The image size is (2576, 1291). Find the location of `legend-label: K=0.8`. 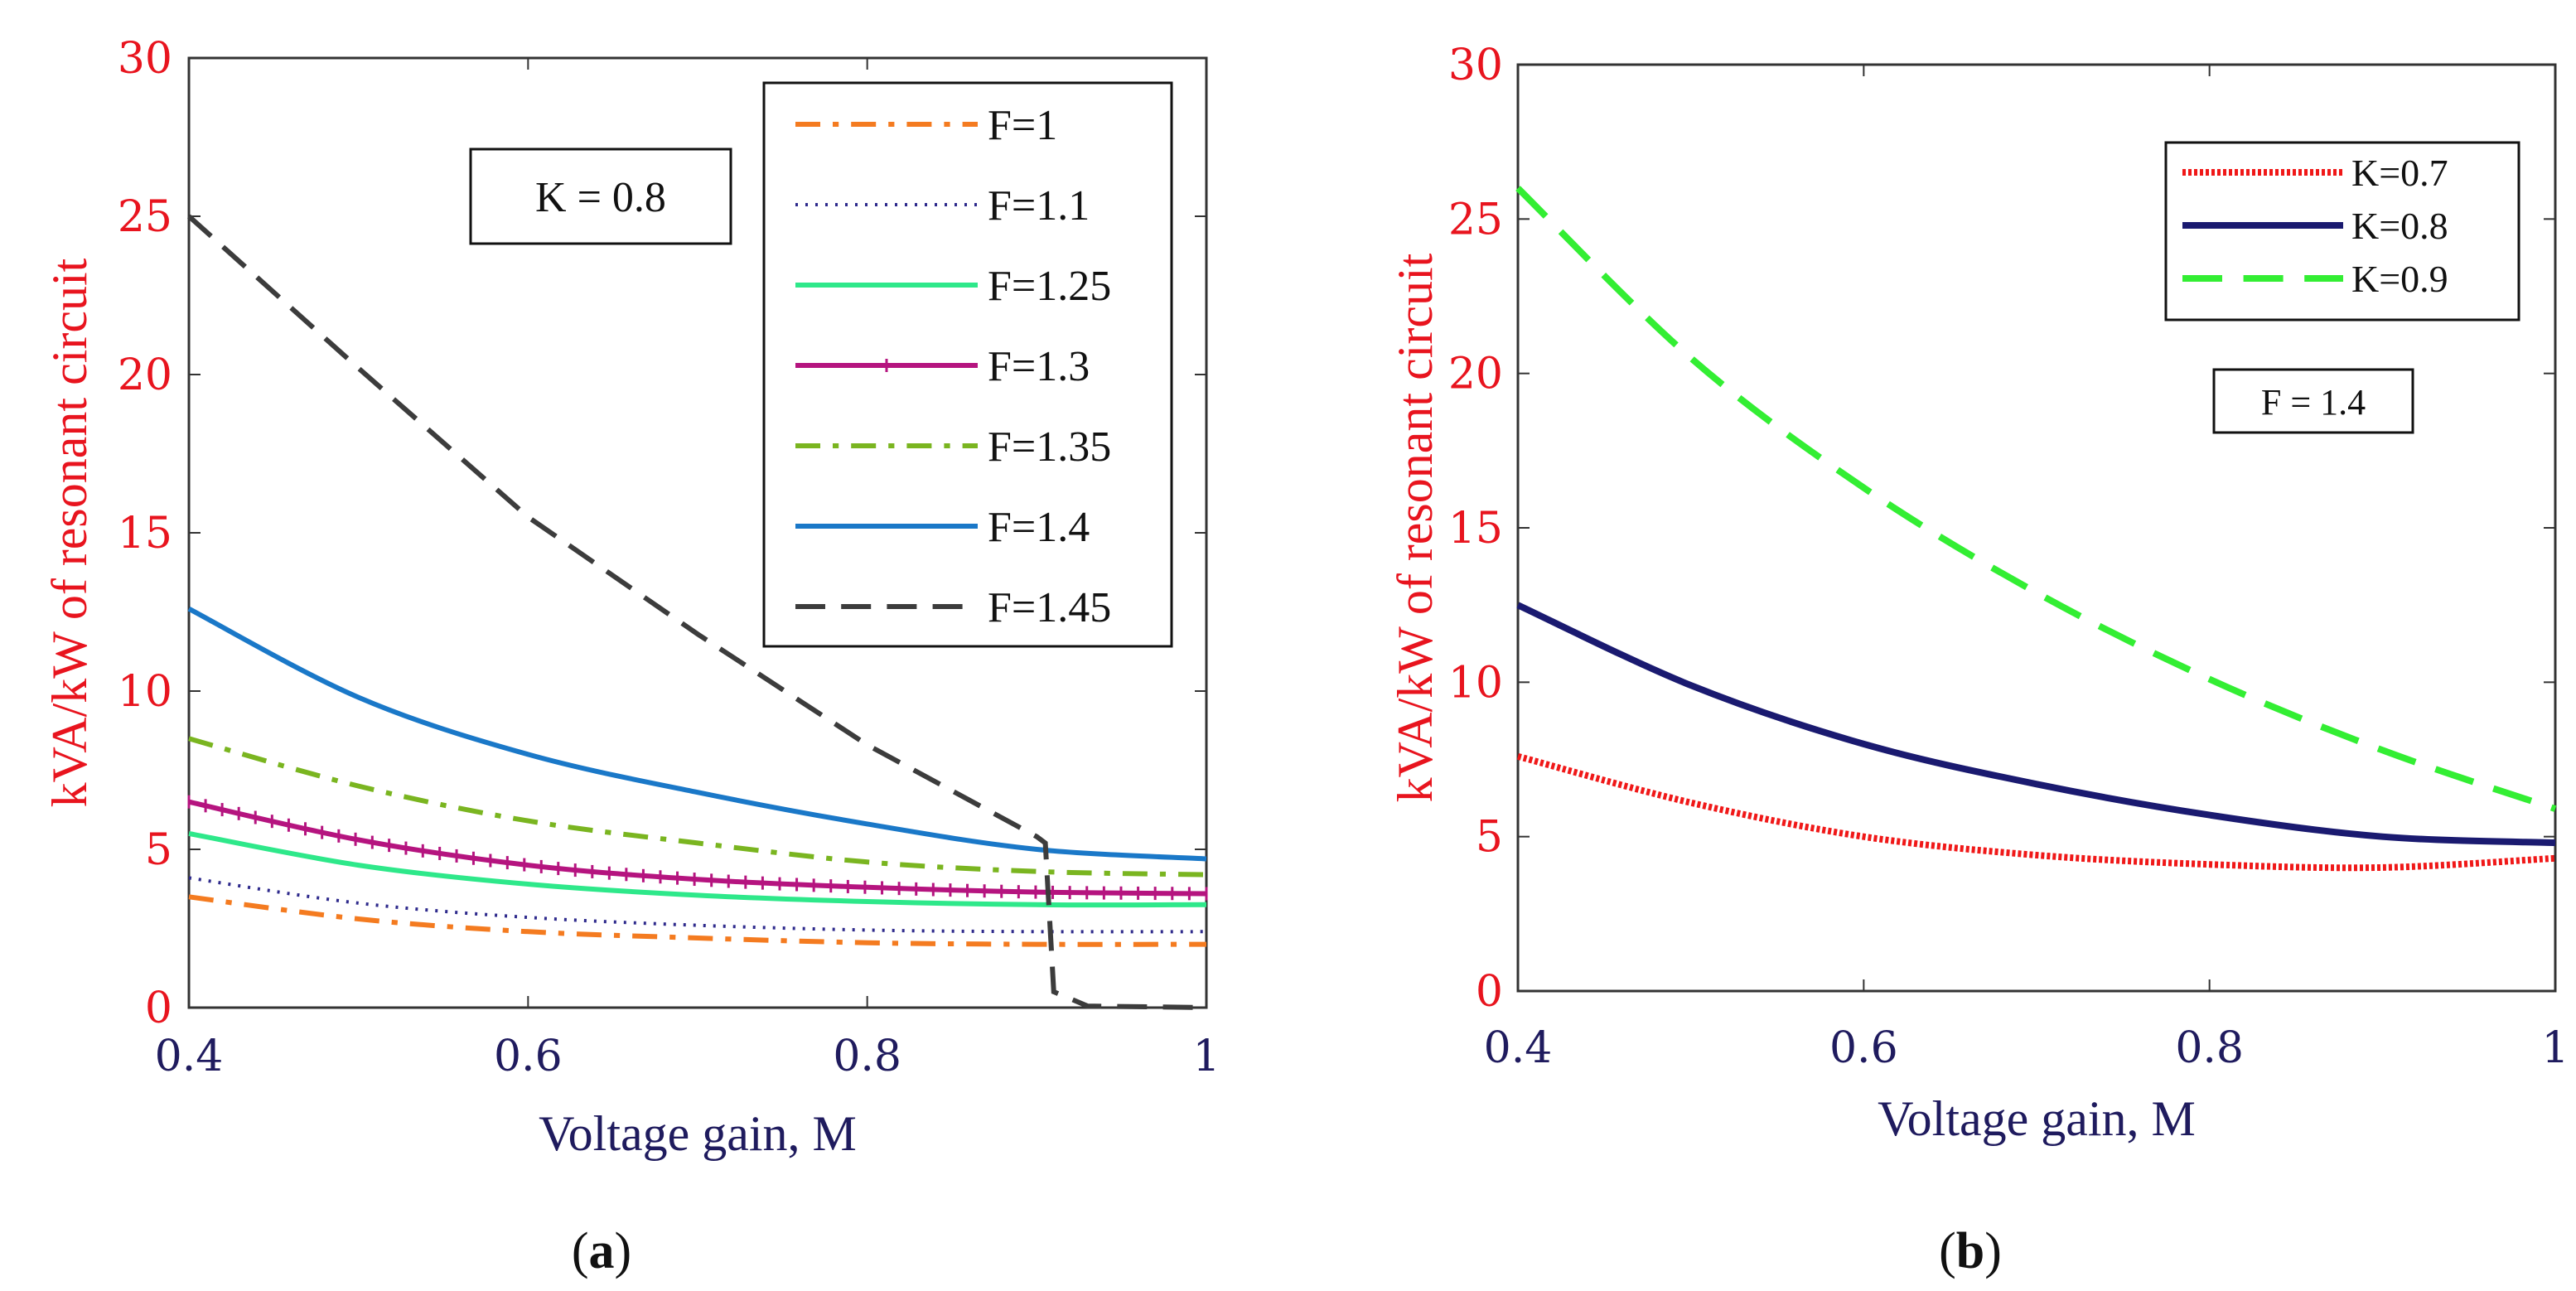

legend-label: K=0.8 is located at coordinates (2399, 226).